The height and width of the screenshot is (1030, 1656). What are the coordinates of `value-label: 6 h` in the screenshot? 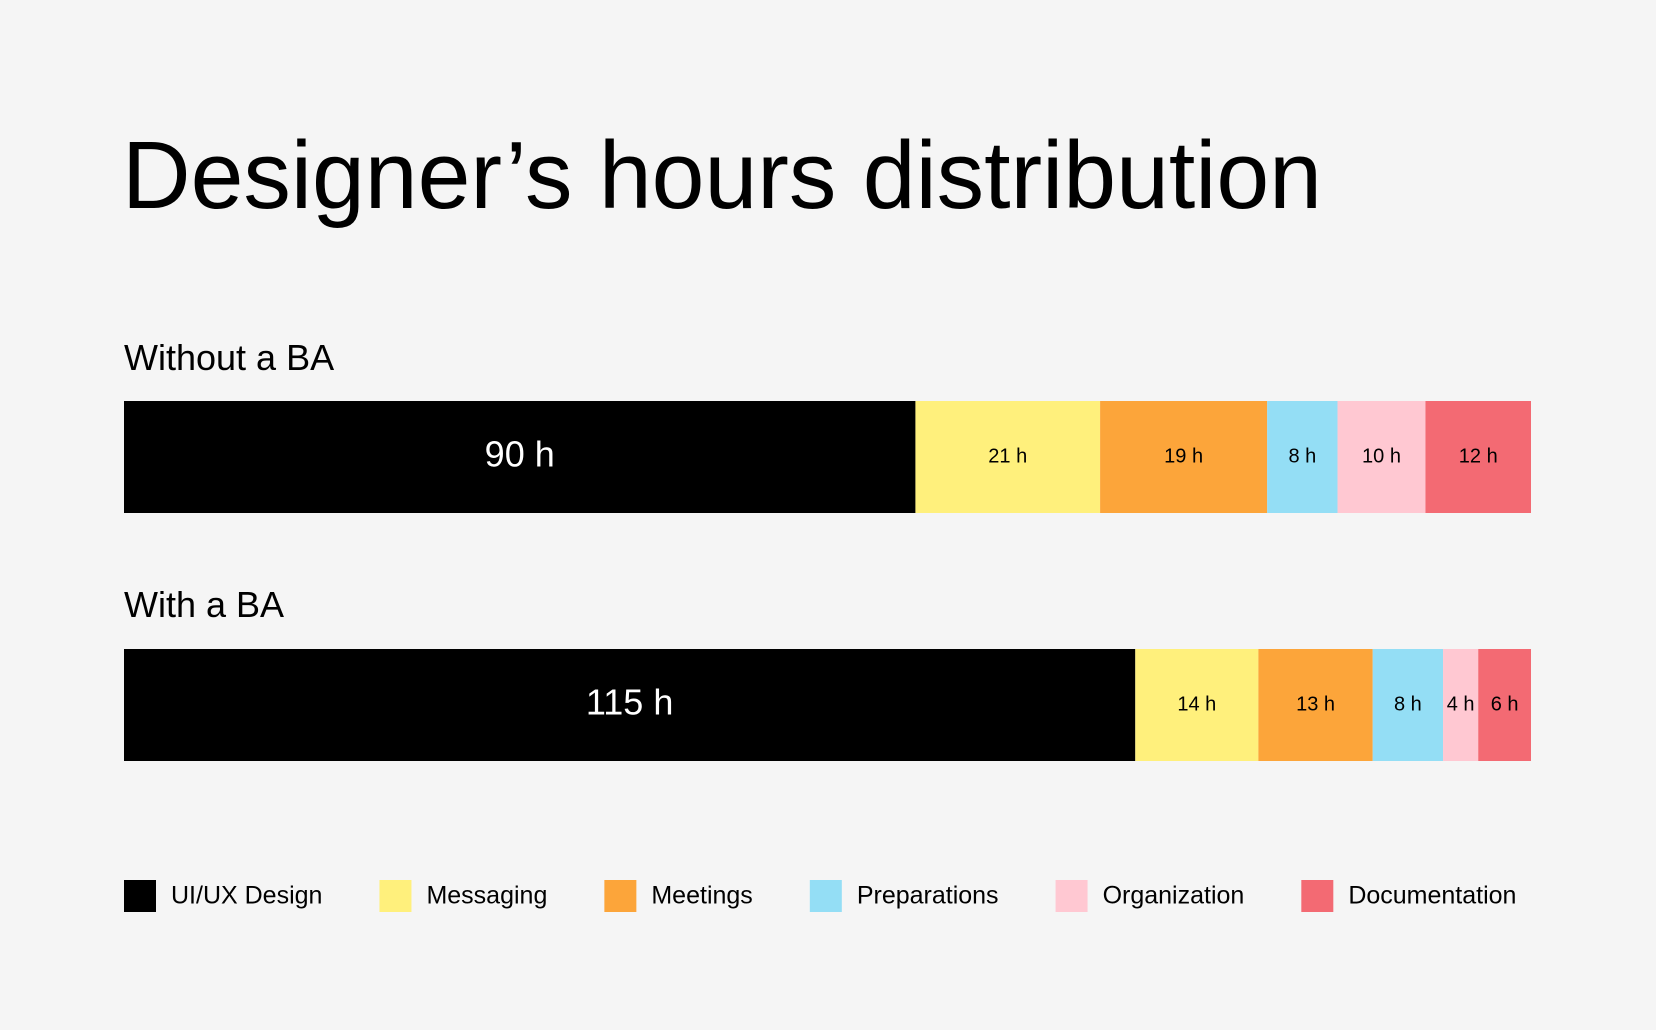 It's located at (1505, 704).